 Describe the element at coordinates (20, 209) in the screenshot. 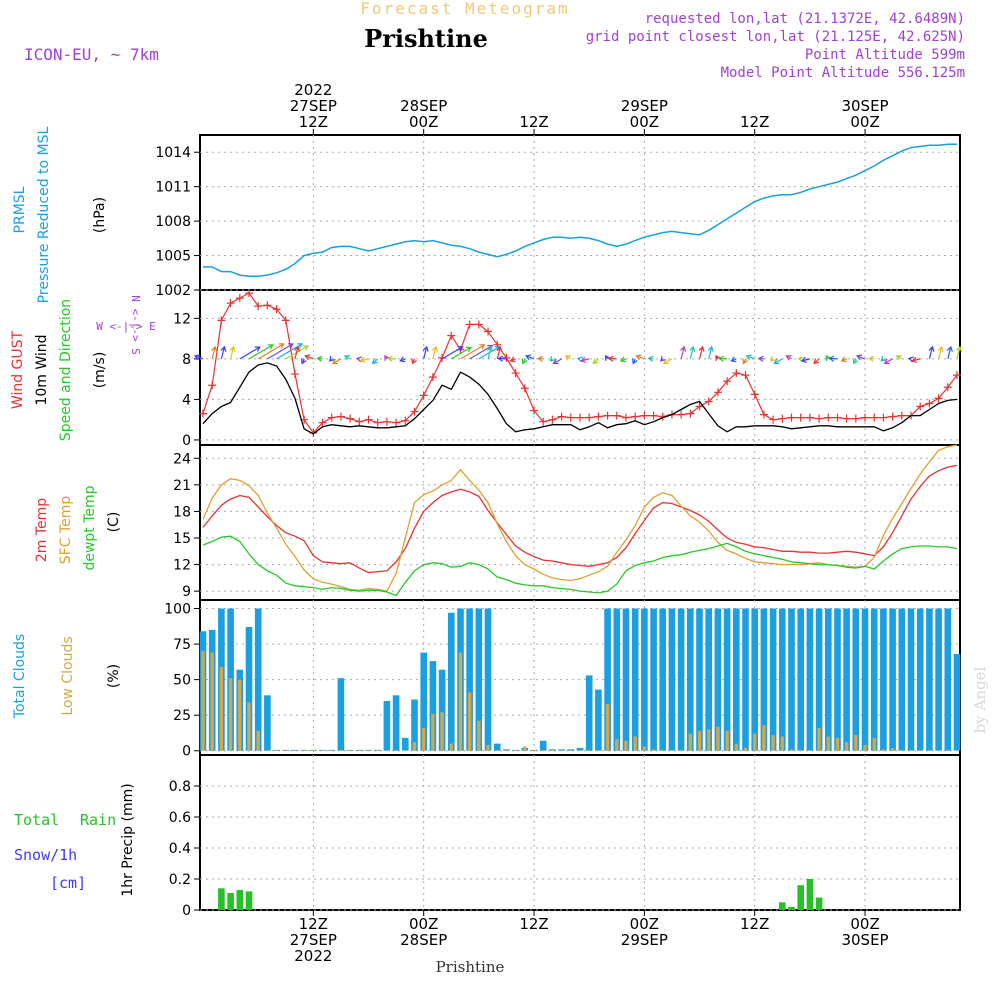

I see `prmsl-label: PRMSL` at that location.